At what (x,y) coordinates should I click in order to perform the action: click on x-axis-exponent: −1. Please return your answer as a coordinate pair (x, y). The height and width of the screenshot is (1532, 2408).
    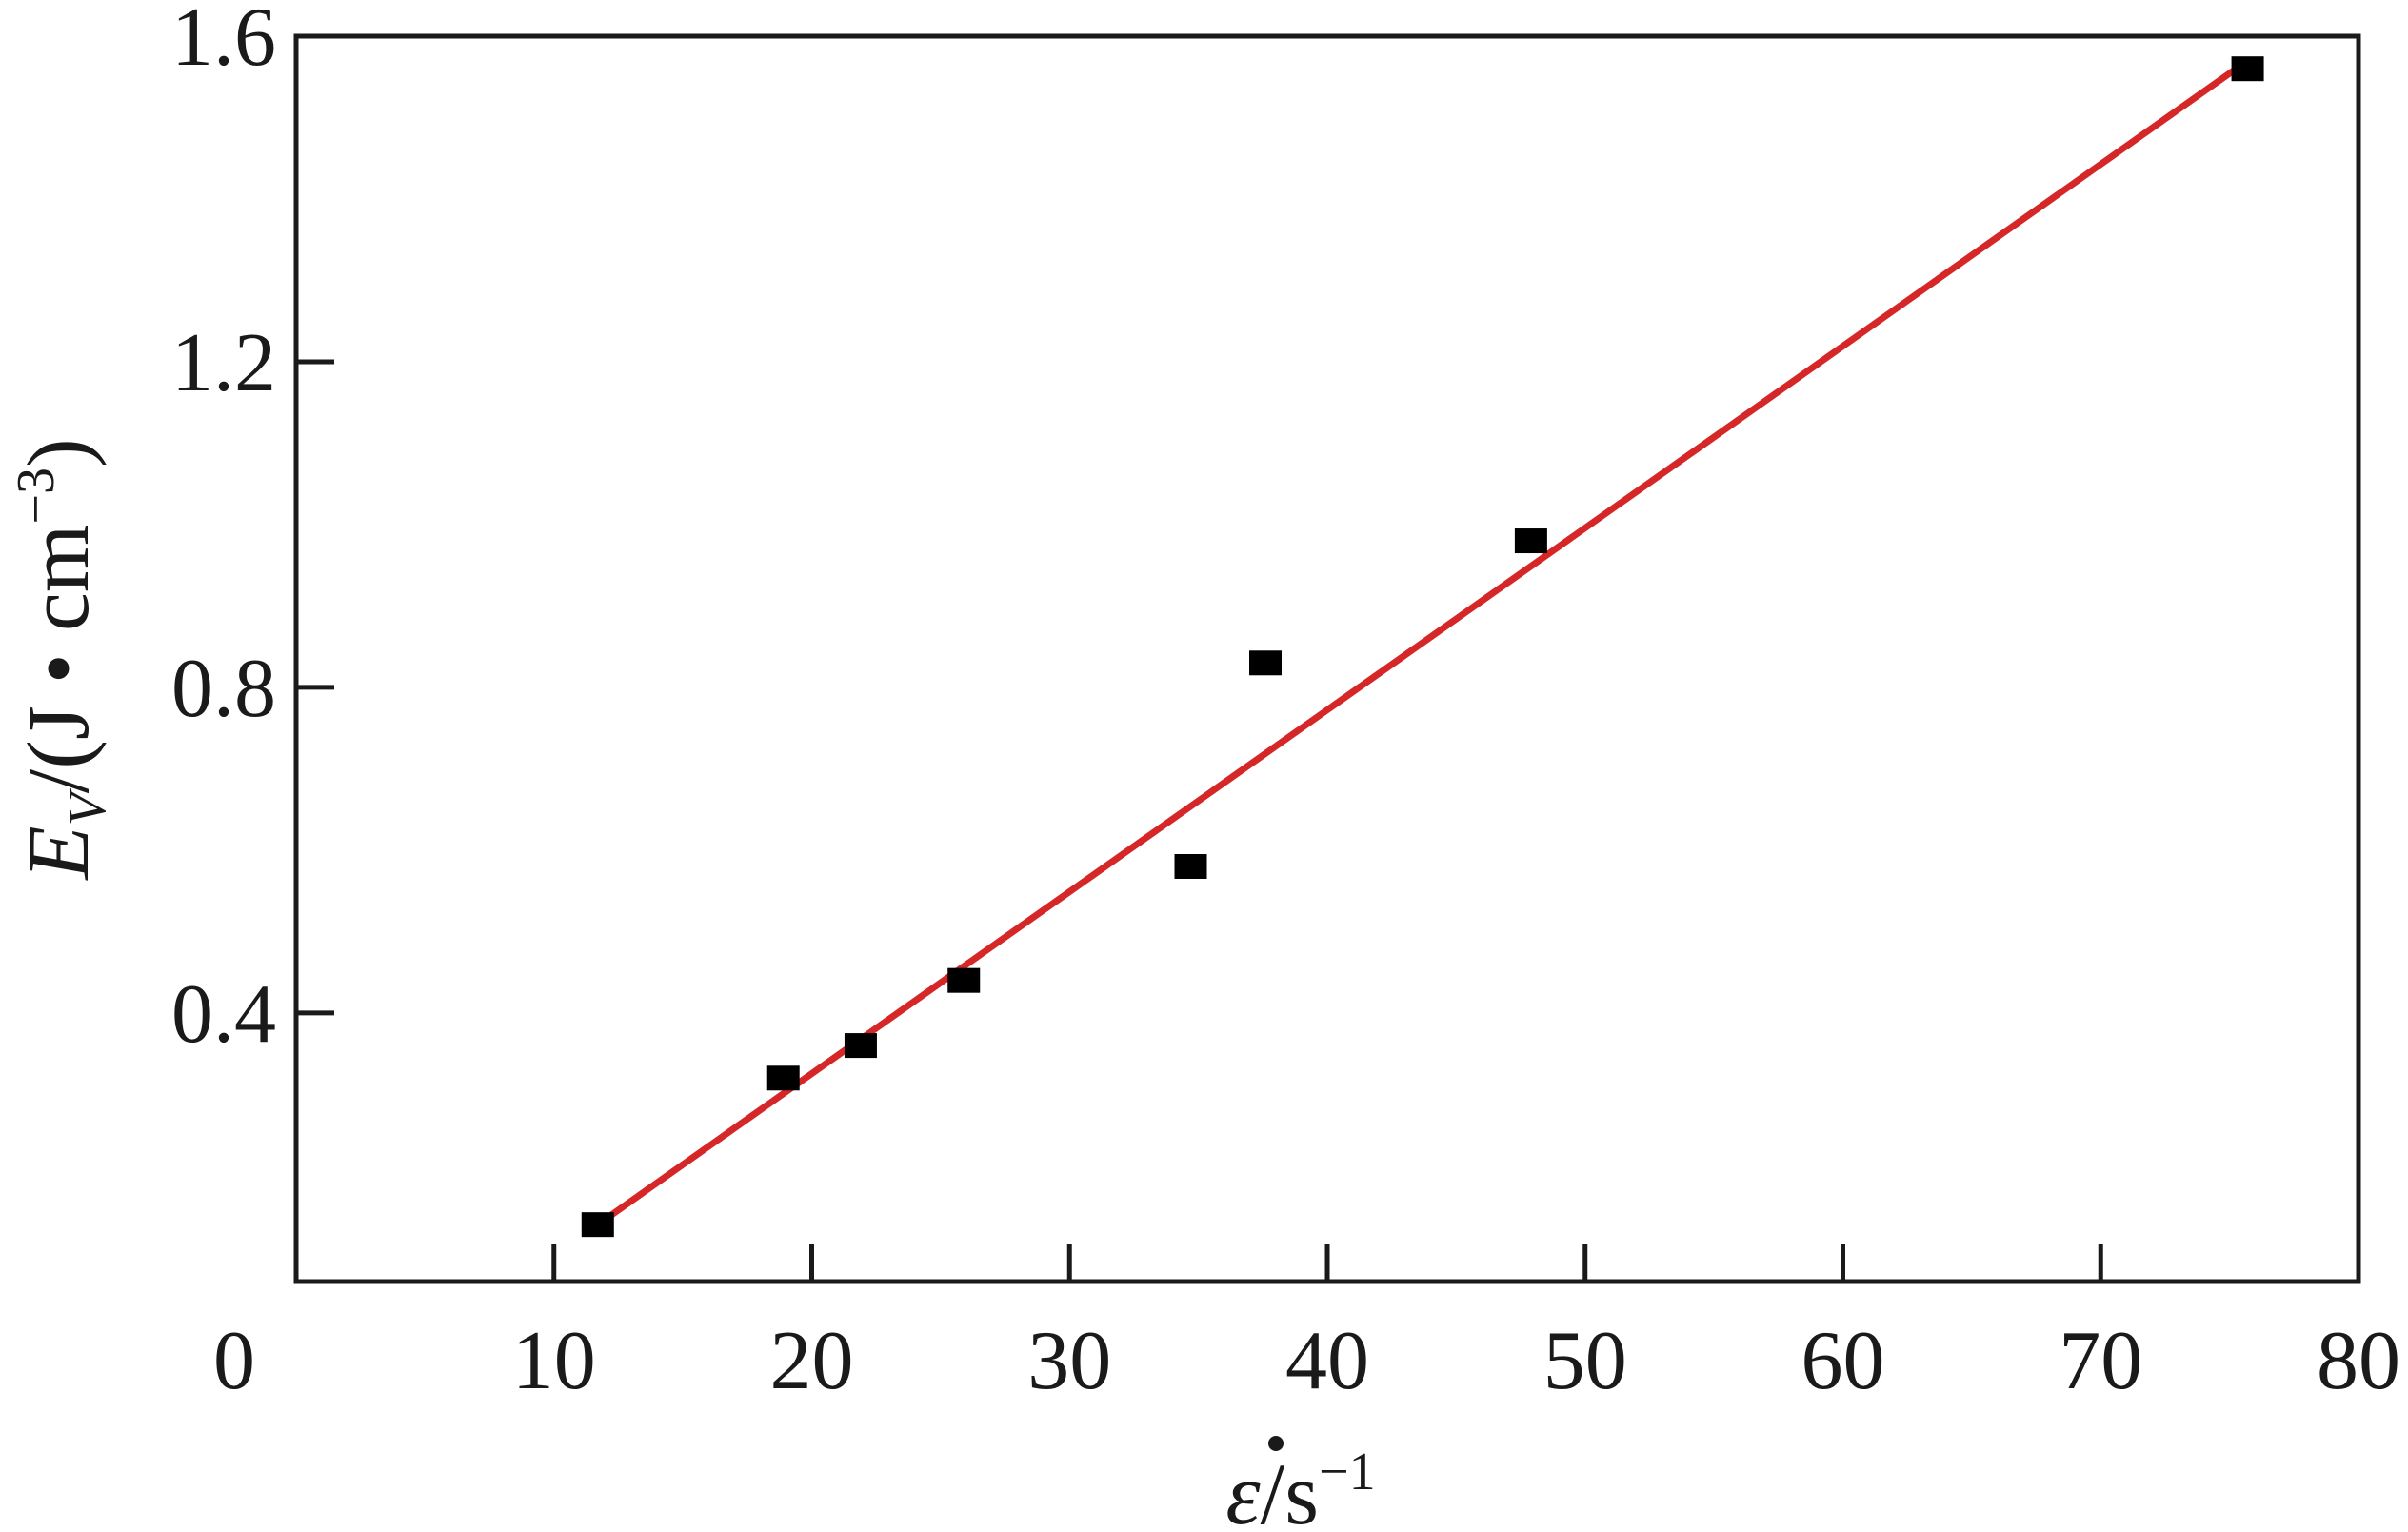
    Looking at the image, I should click on (1347, 1472).